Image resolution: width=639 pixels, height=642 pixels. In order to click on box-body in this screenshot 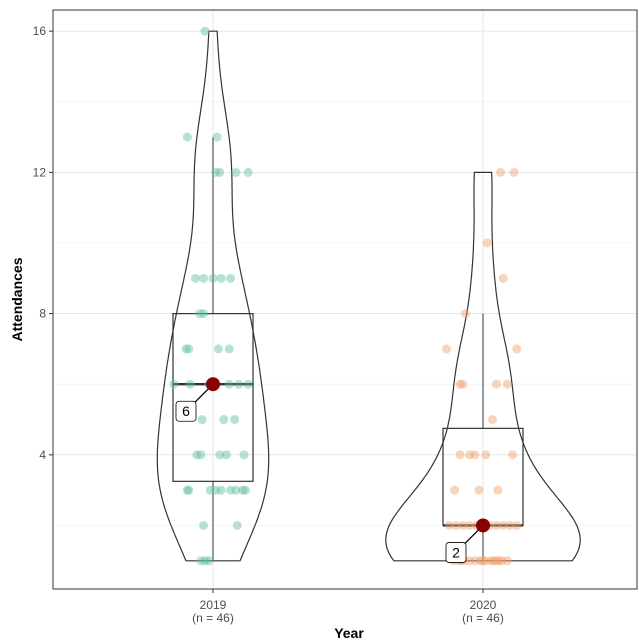, I will do `click(213, 397)`.